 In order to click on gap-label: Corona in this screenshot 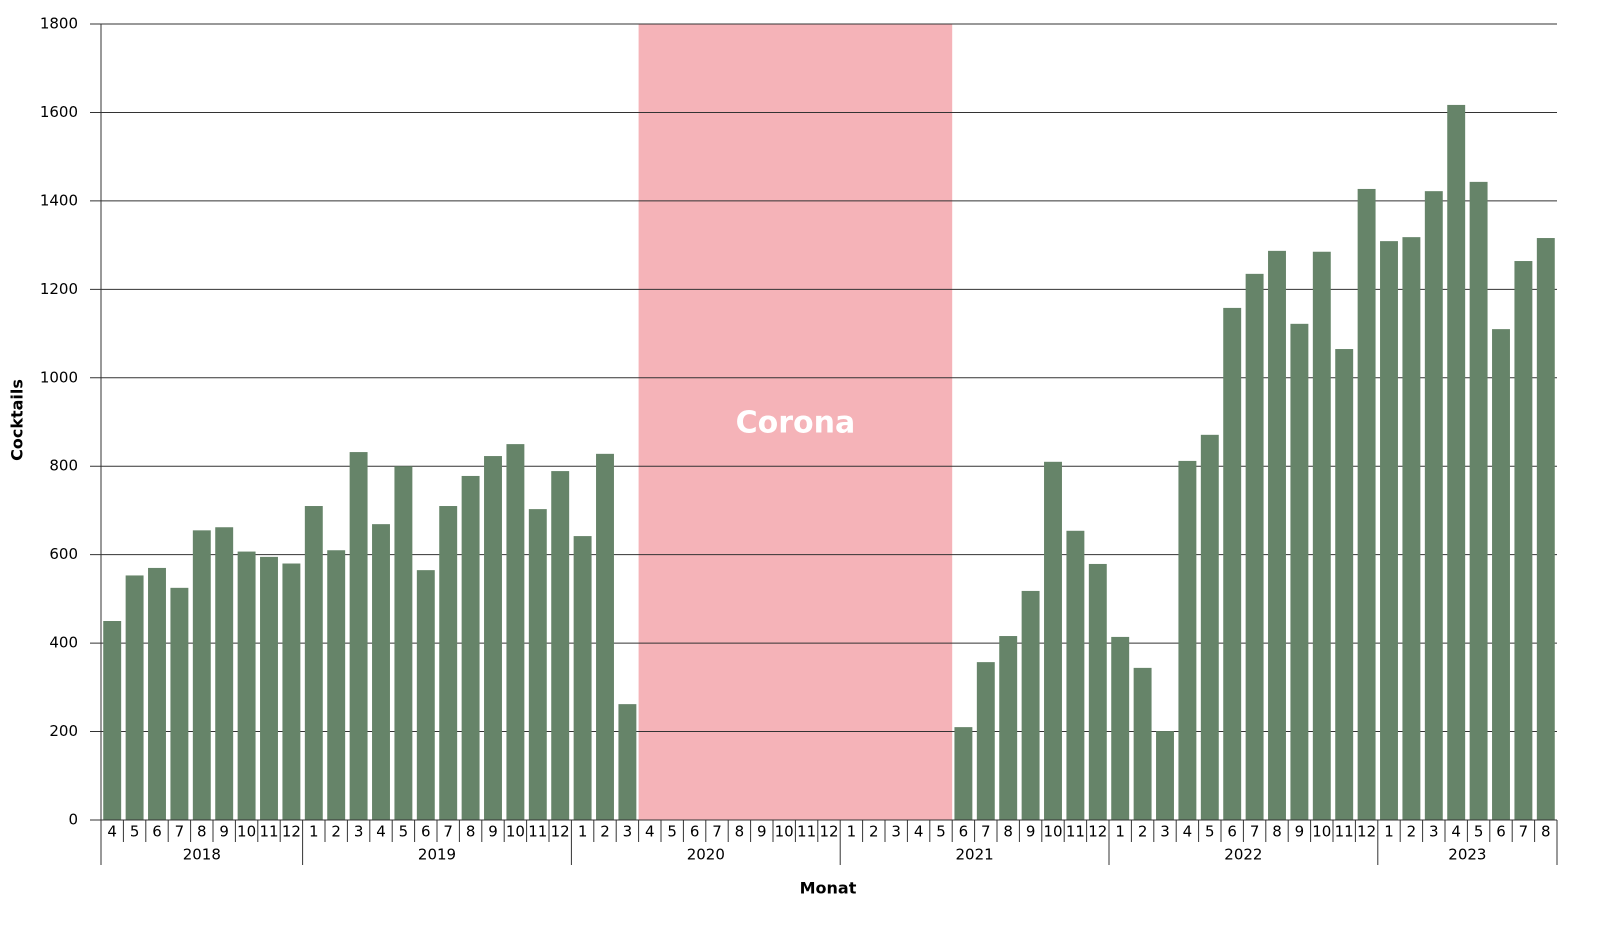, I will do `click(796, 423)`.